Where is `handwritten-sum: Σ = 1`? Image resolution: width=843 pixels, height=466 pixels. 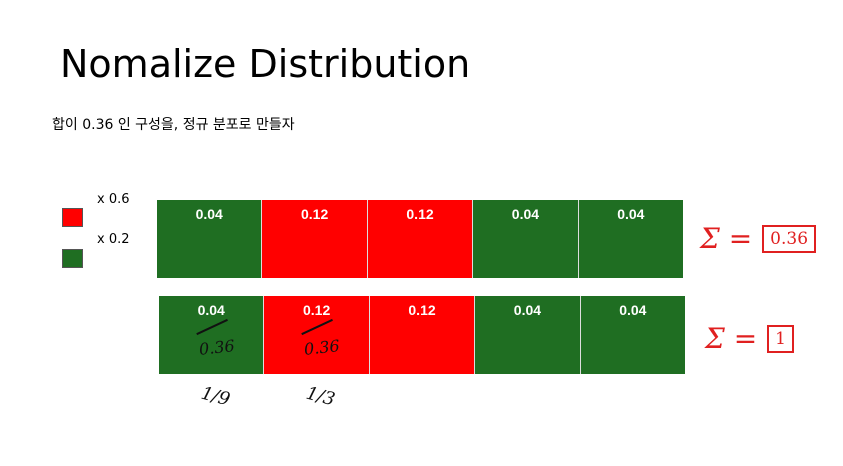 handwritten-sum: Σ = 1 is located at coordinates (749, 338).